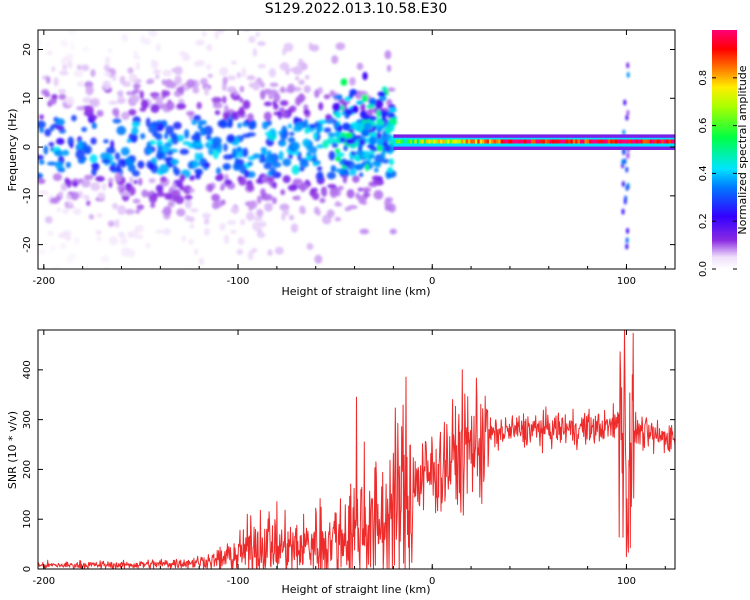  I want to click on colorbar-axes: 0.0 0.2 0.4 0.6 0.8, so click(717, 173).